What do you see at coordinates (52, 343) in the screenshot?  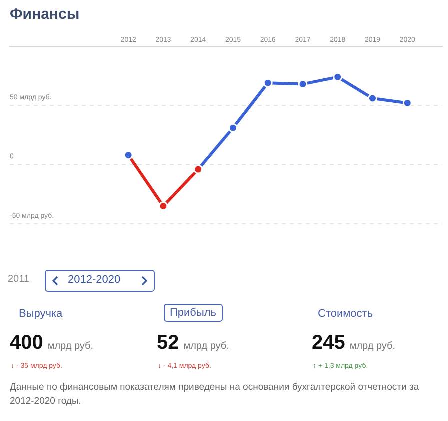 I see `text: 400 млрд руб.` at bounding box center [52, 343].